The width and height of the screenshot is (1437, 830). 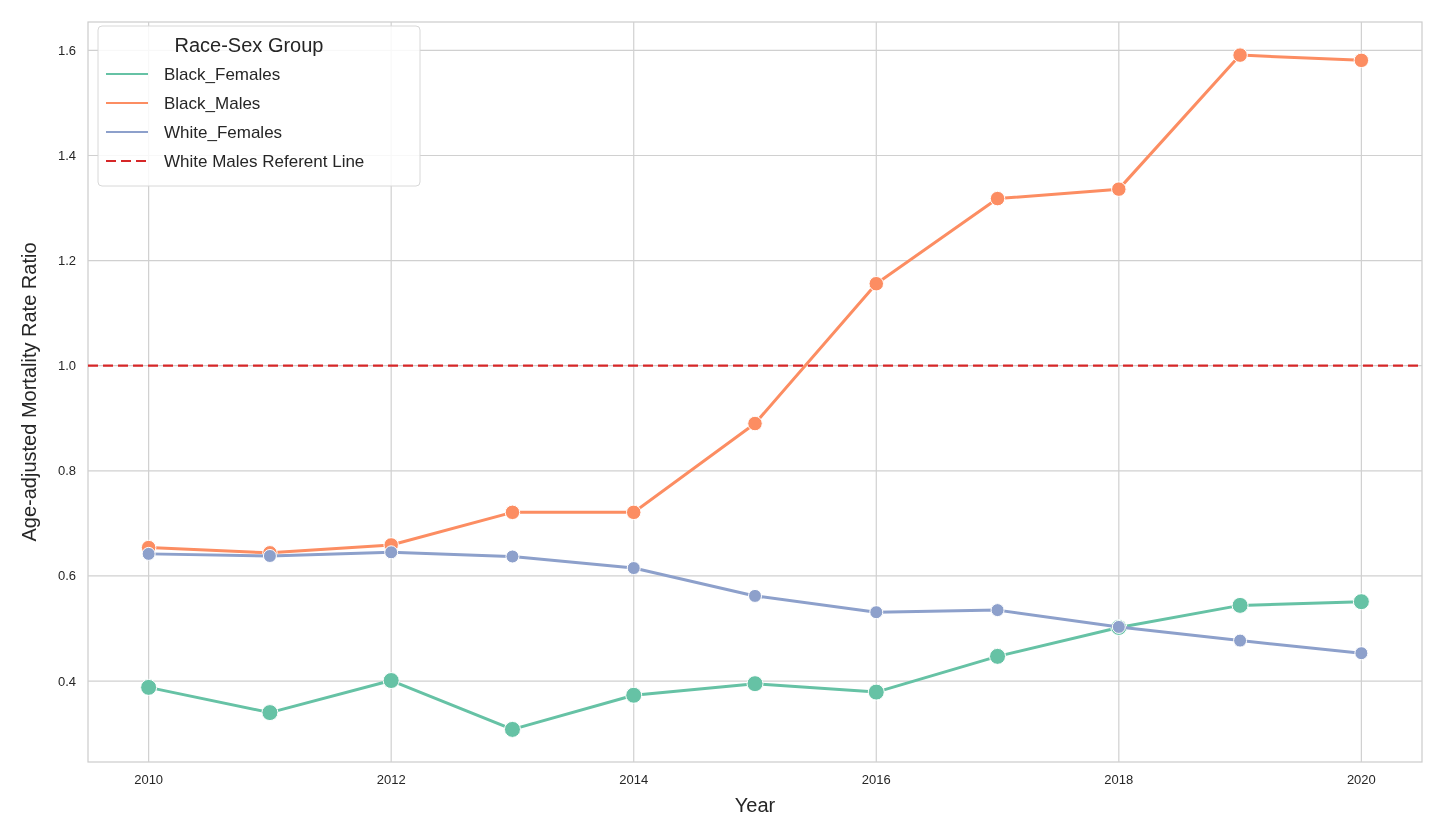 I want to click on x-axis-title: Year, so click(x=755, y=805).